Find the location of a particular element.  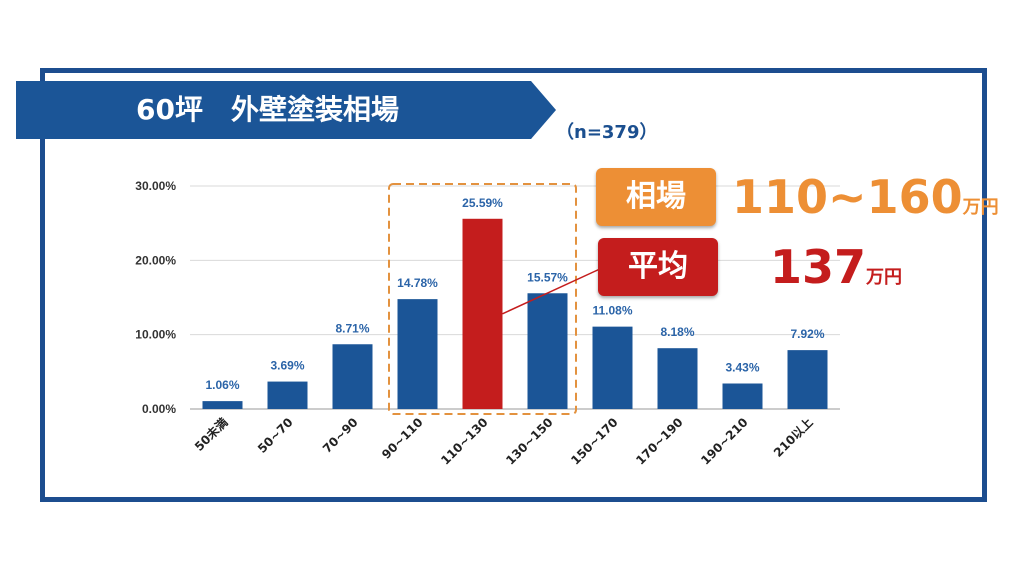

data-label: 3.69% is located at coordinates (287, 366).